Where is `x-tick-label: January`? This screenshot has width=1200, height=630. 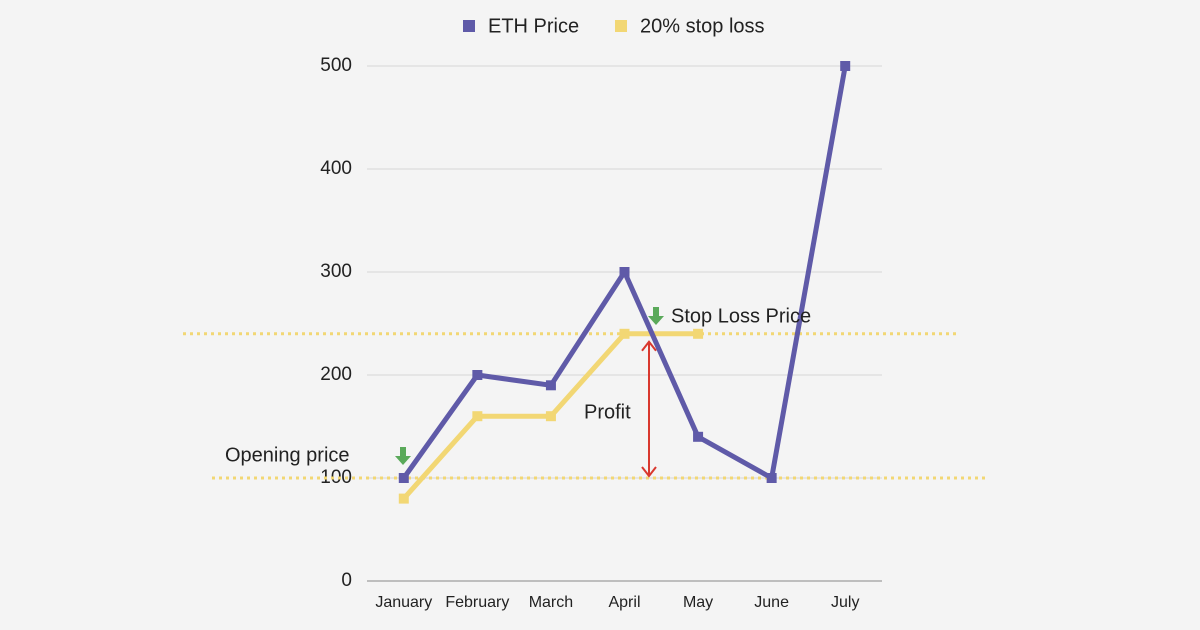
x-tick-label: January is located at coordinates (403, 602).